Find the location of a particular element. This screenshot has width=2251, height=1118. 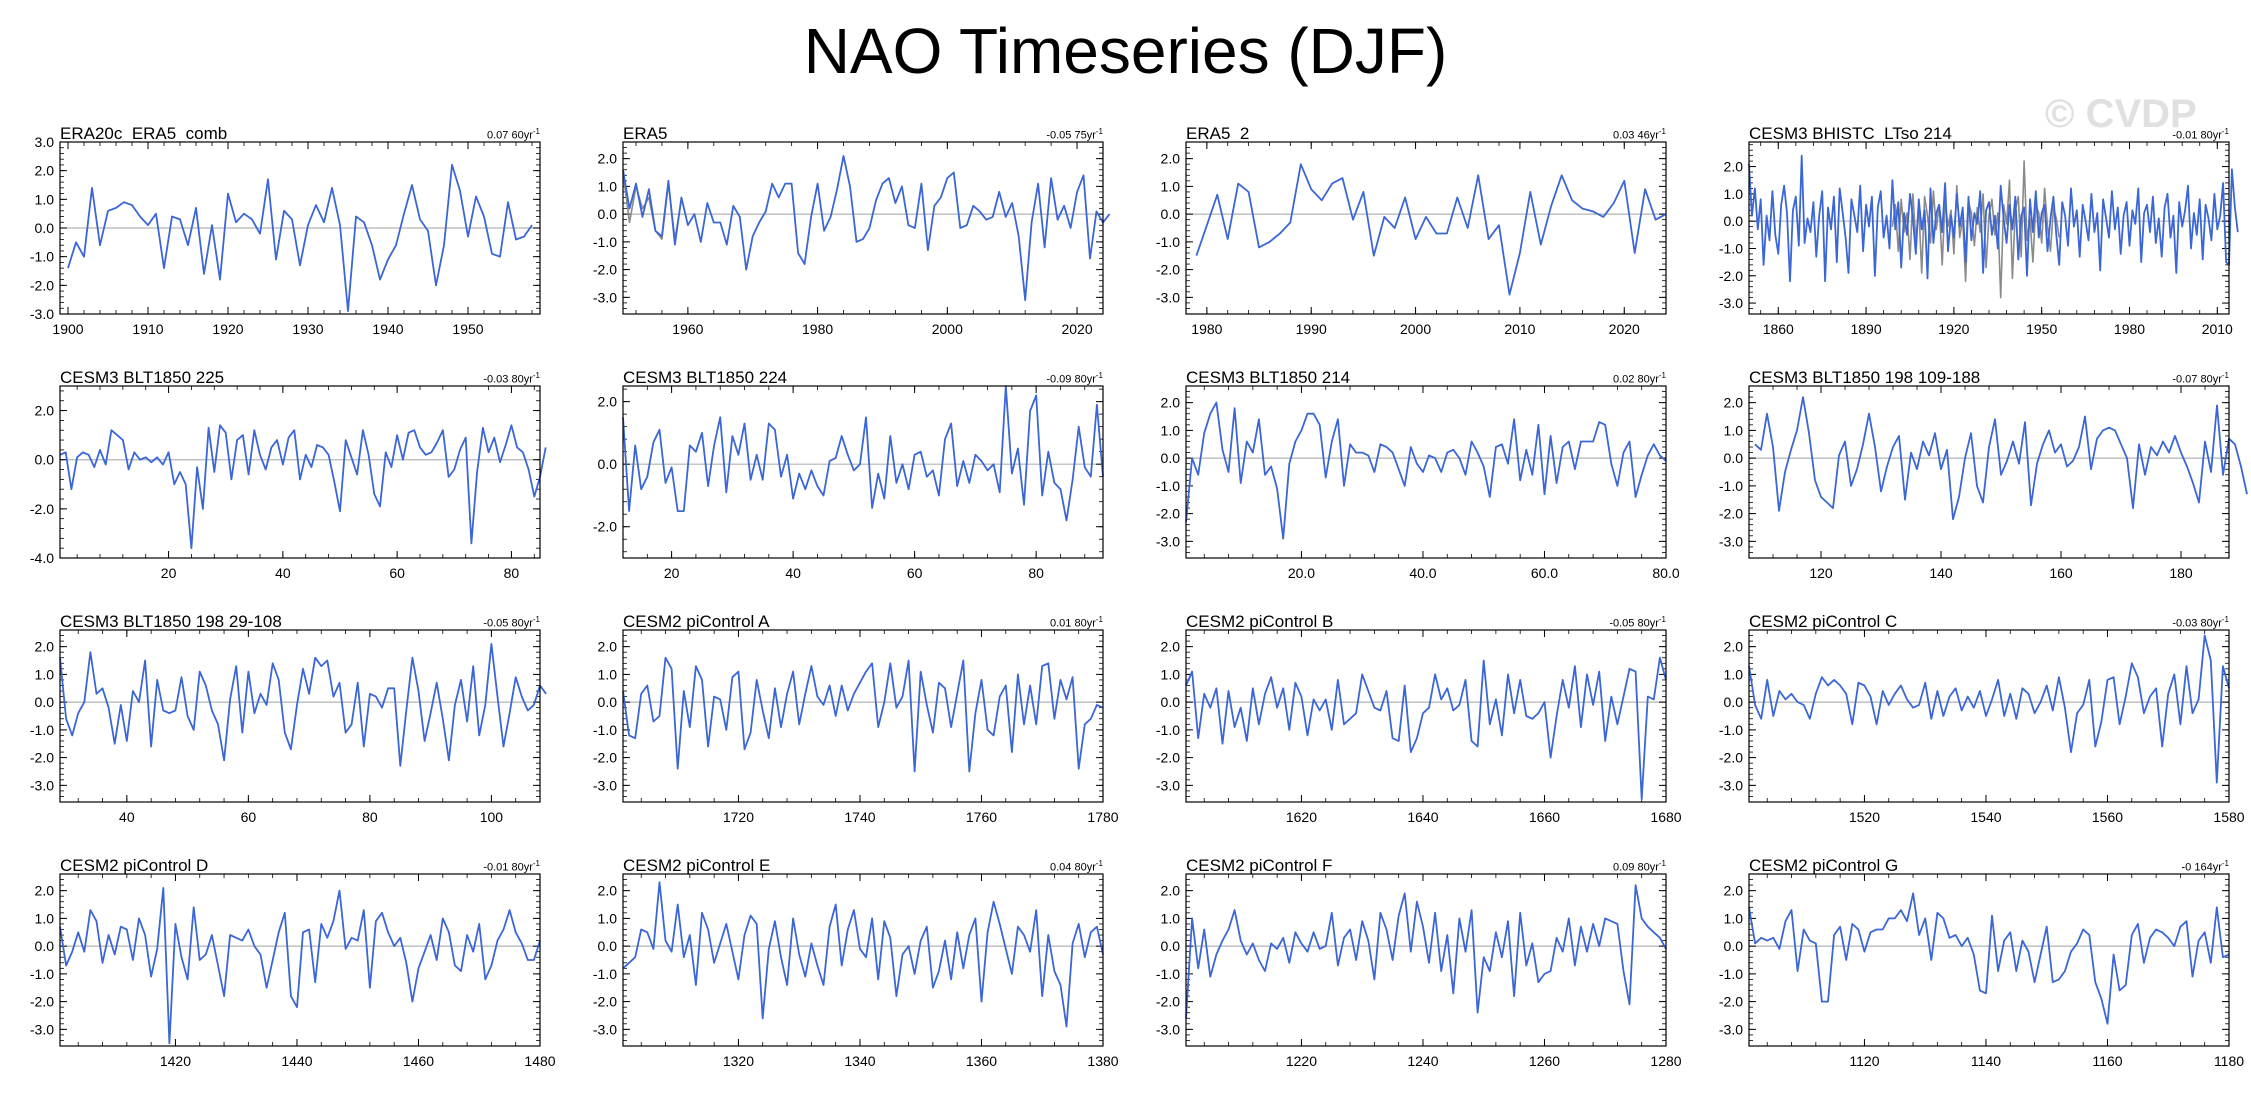

trend-unit: 60yr is located at coordinates (522, 135).